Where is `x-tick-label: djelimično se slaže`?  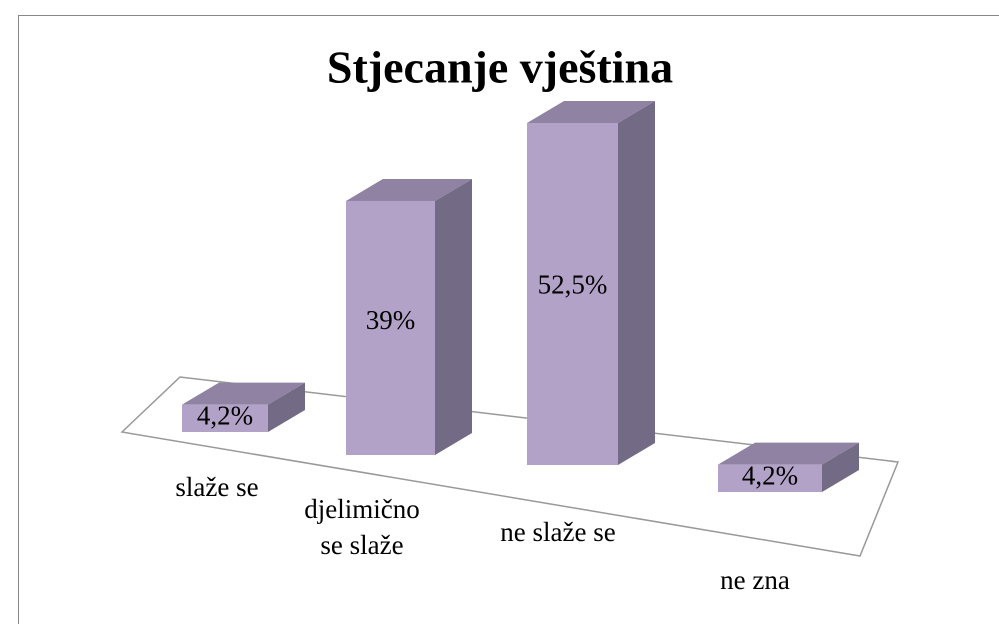 x-tick-label: djelimično se slaže is located at coordinates (361, 527).